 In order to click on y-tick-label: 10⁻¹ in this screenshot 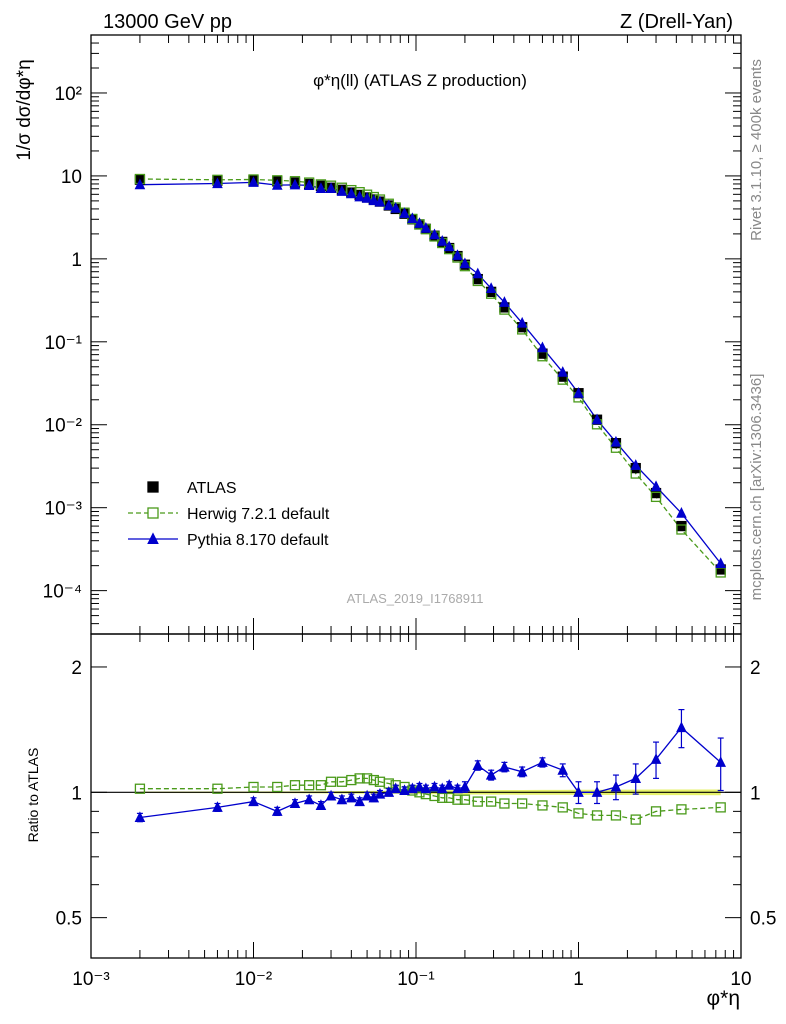, I will do `click(64, 343)`.